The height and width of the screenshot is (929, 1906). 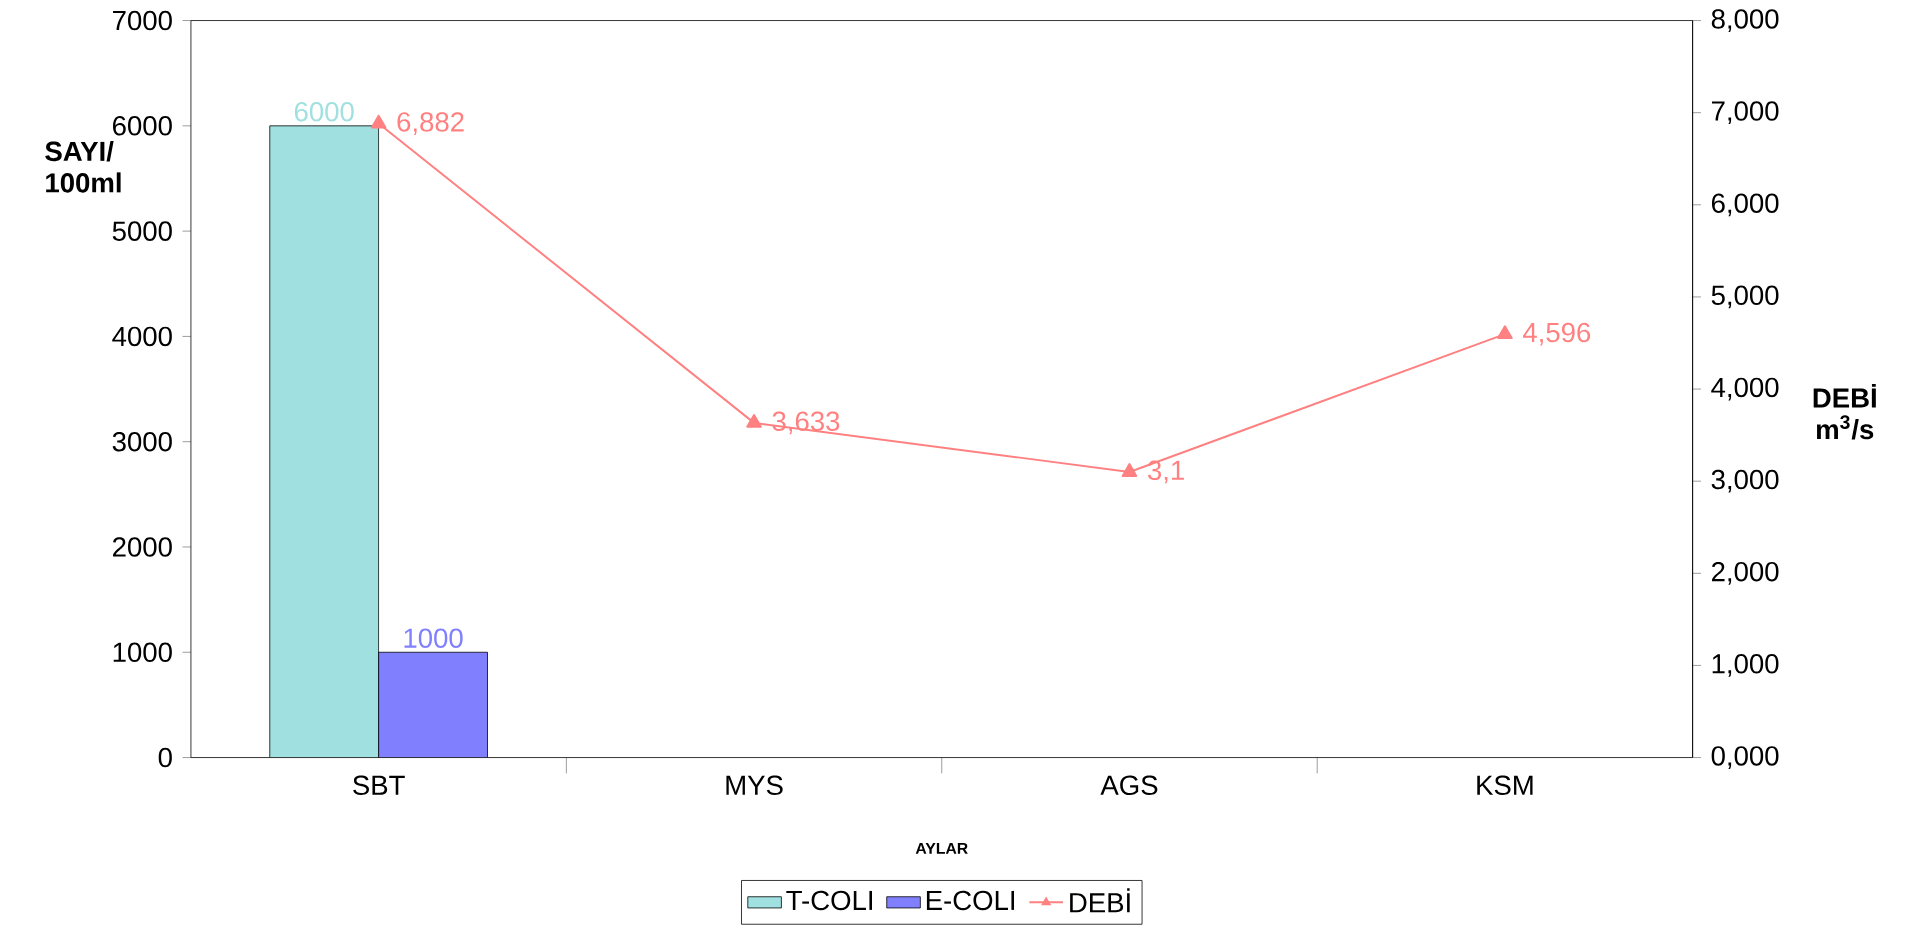 What do you see at coordinates (941, 848) in the screenshot?
I see `x-axis-title: AYLAR` at bounding box center [941, 848].